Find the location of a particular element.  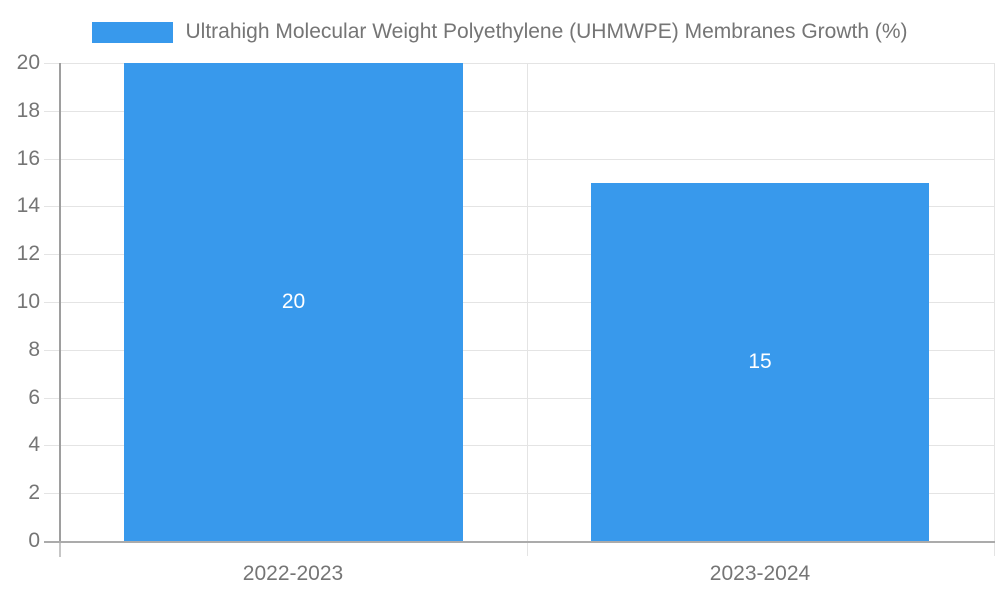

gridline-y10 is located at coordinates (519, 302).